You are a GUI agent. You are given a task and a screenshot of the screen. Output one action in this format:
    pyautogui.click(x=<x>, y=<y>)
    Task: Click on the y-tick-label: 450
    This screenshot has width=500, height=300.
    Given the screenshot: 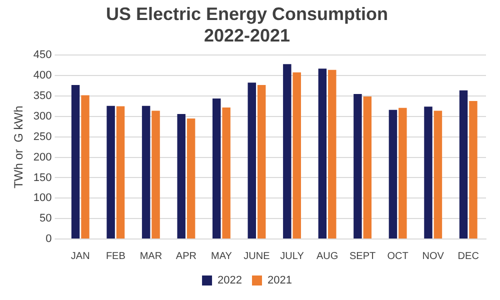 What is the action you would take?
    pyautogui.click(x=42, y=55)
    